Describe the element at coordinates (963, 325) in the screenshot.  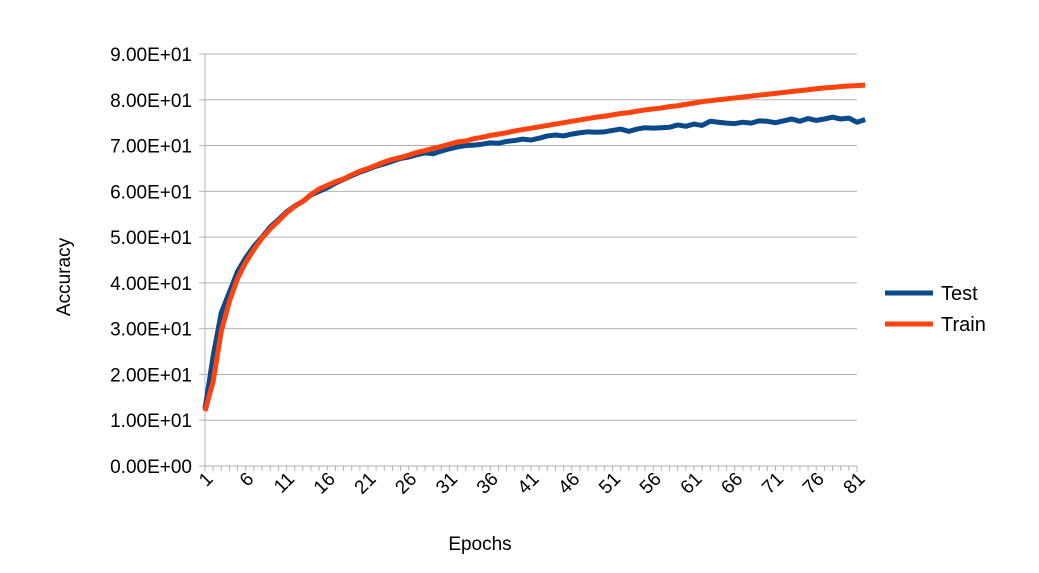
I see `legend-label-train: Train` at that location.